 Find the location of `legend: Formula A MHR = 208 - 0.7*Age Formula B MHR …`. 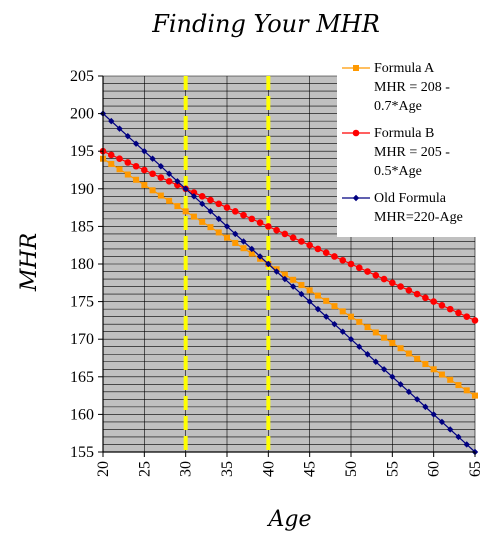

legend: Formula A MHR = 208 - 0.7*Age Formula B MHR … is located at coordinates (407, 146).